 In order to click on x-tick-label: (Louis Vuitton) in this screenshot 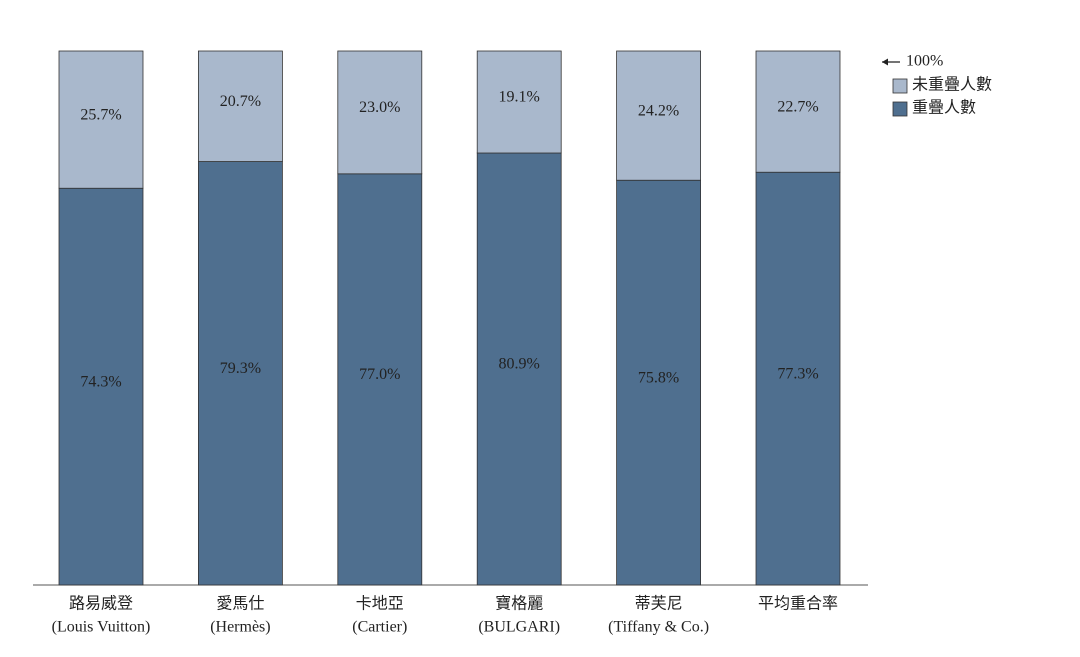, I will do `click(101, 627)`.